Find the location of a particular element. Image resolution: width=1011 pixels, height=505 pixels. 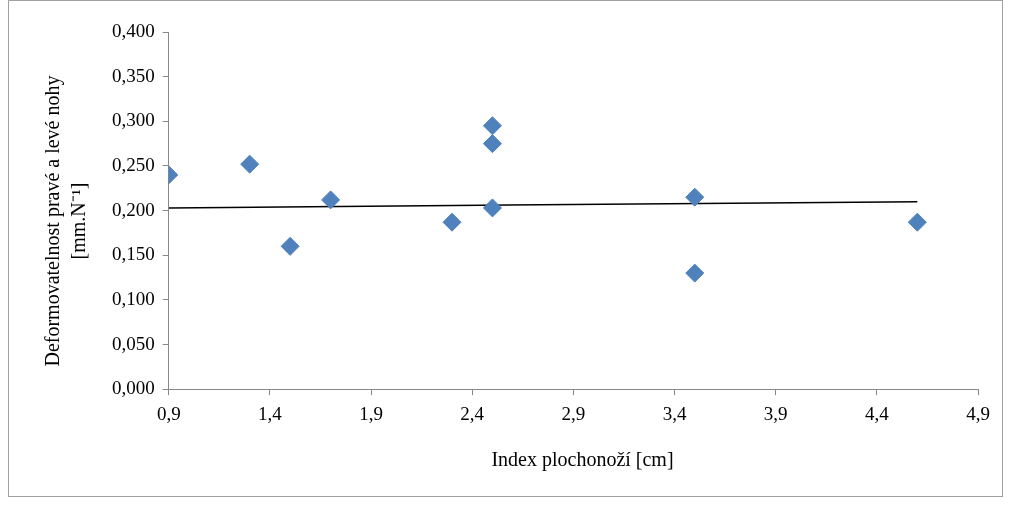

x-tick-label: 3,9 is located at coordinates (775, 413).